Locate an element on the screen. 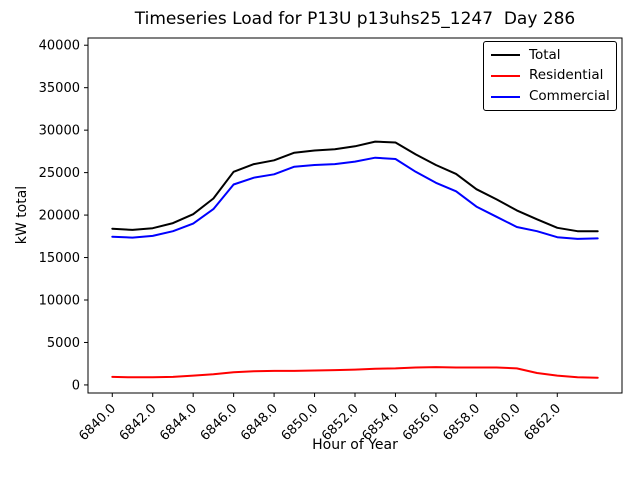 The image size is (640, 480). y-tick-label: 15000 is located at coordinates (59, 258).